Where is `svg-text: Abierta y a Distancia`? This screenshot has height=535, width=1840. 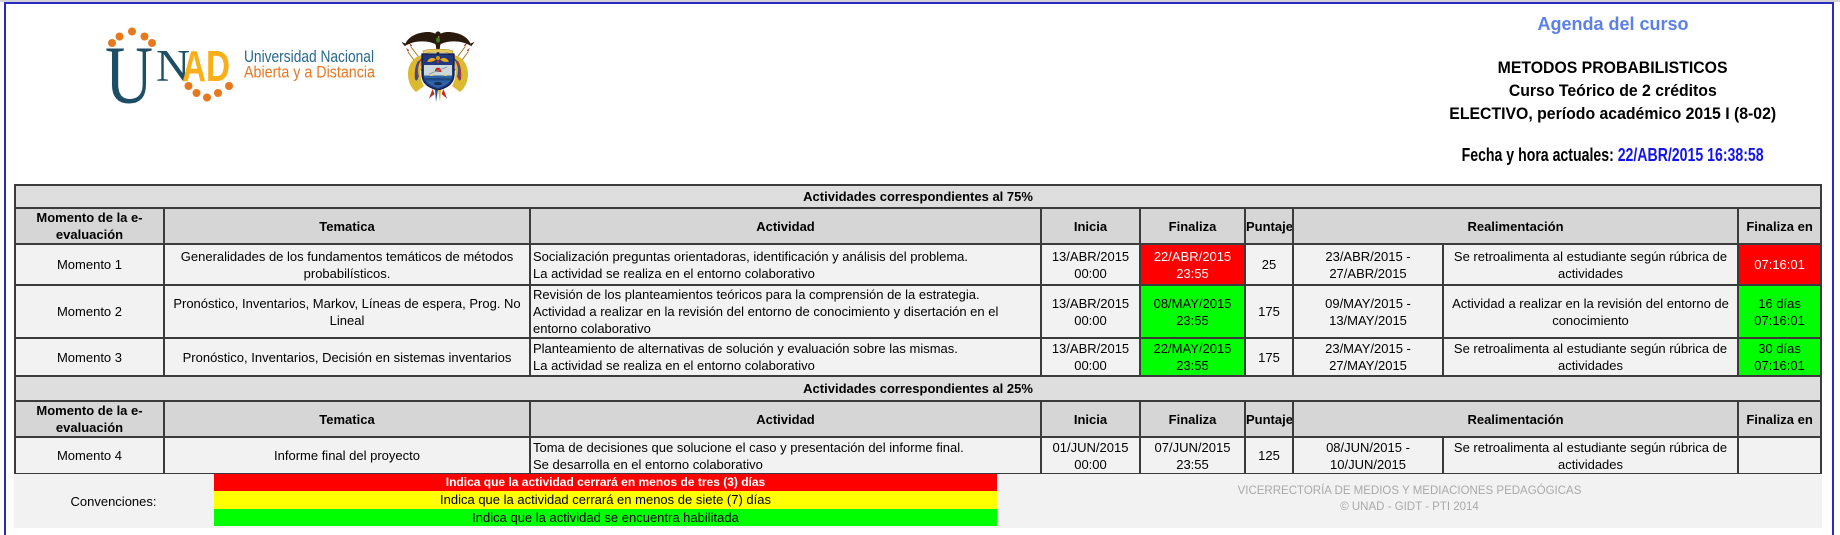 svg-text: Abierta y a Distancia is located at coordinates (309, 72).